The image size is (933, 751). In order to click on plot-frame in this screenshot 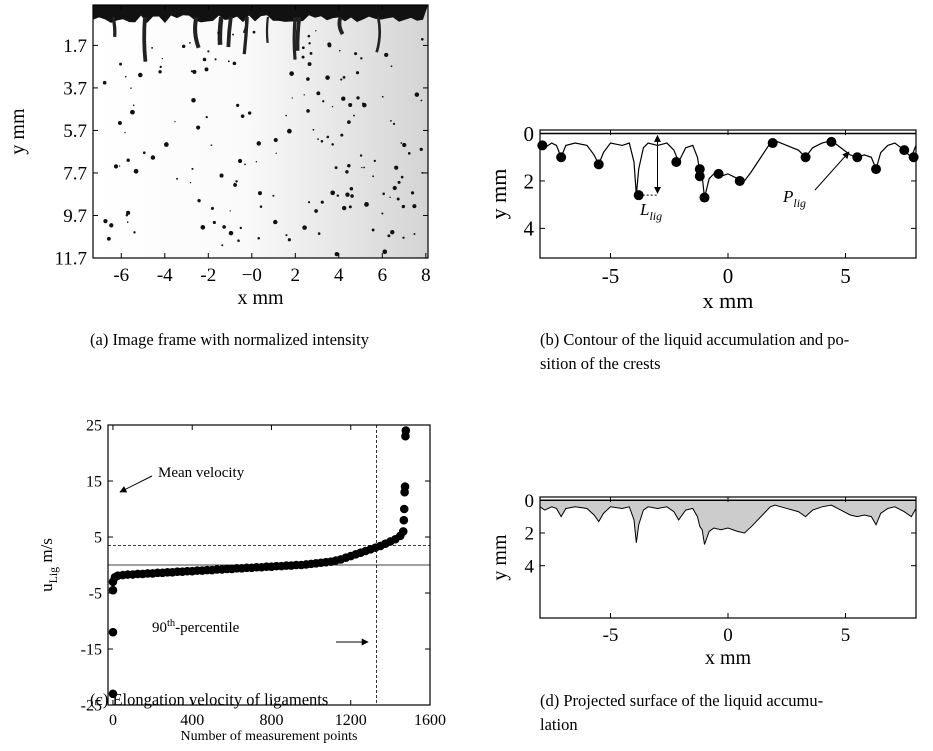, I will do `click(728, 194)`.